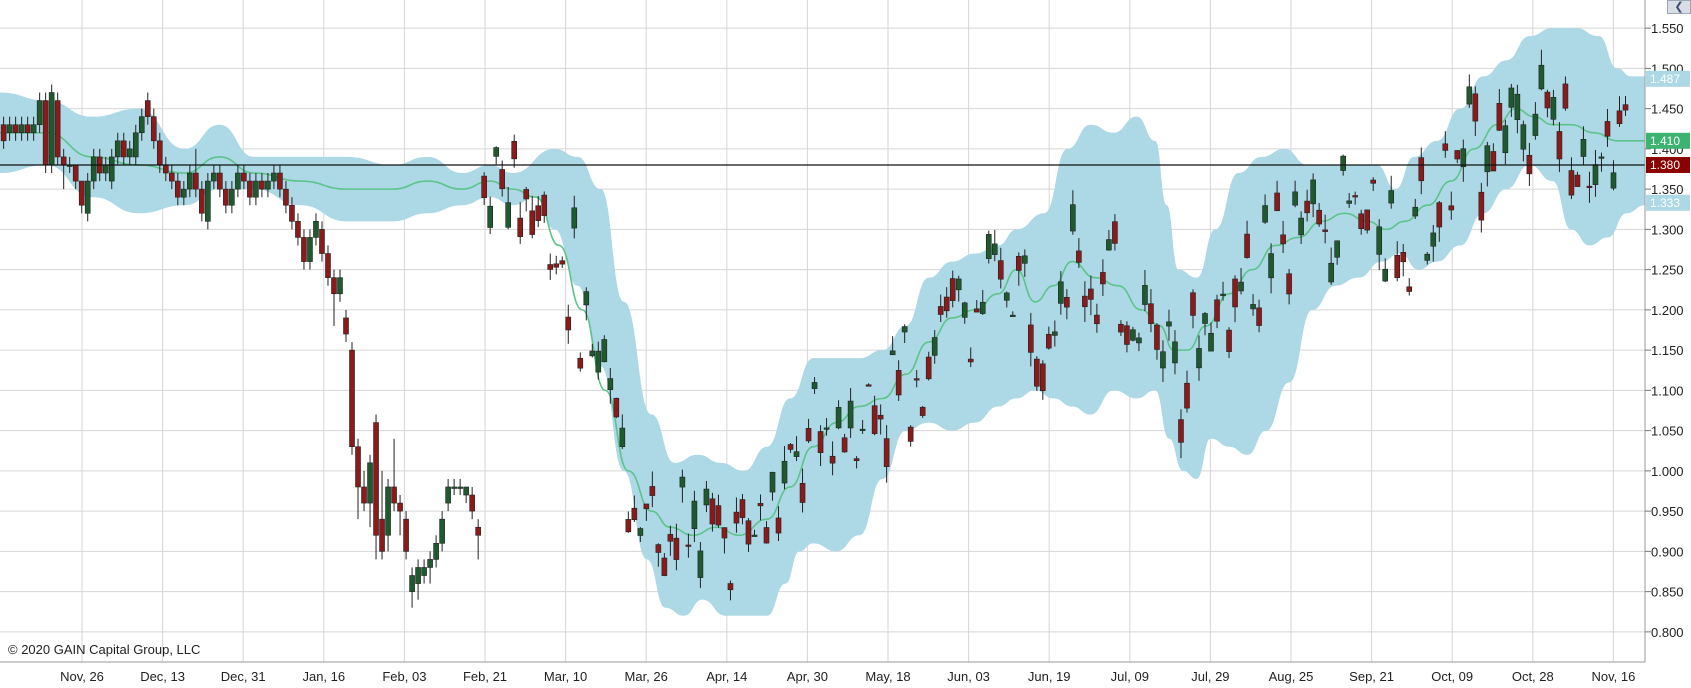  Describe the element at coordinates (1665, 165) in the screenshot. I see `price-tag-label: 1.380` at that location.